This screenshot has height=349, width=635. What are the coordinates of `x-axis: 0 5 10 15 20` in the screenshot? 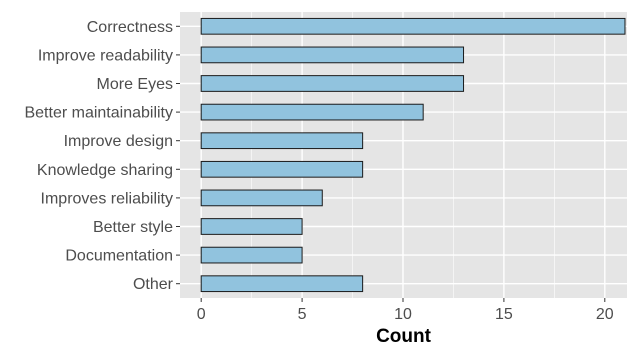 It's located at (405, 310).